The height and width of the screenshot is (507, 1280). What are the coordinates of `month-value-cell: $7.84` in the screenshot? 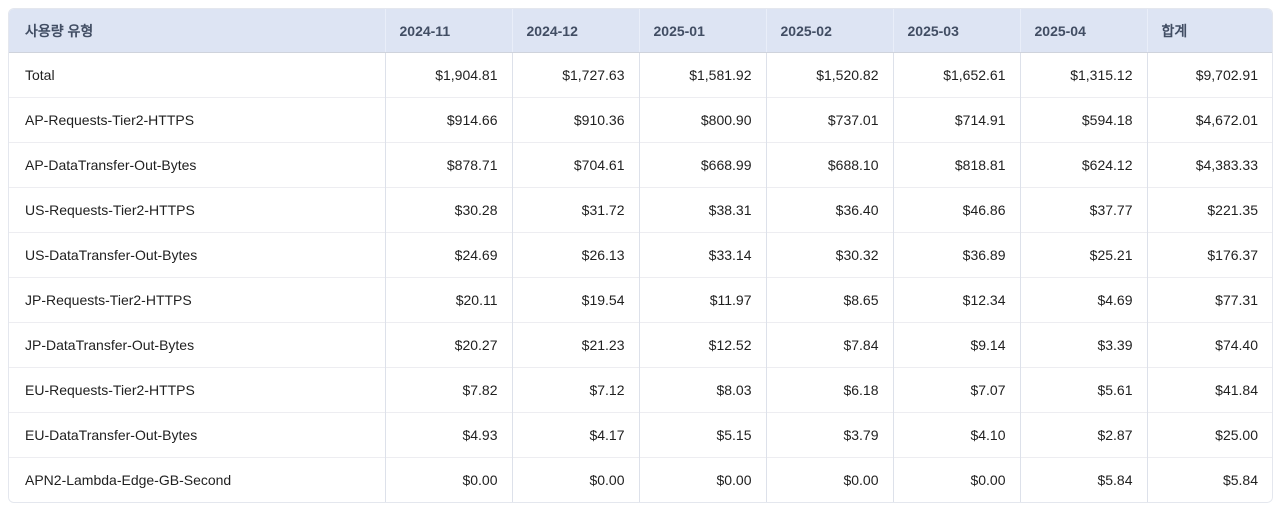 It's located at (829, 345).